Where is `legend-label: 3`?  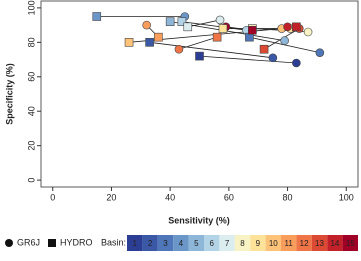 legend-label: 3 is located at coordinates (165, 243).